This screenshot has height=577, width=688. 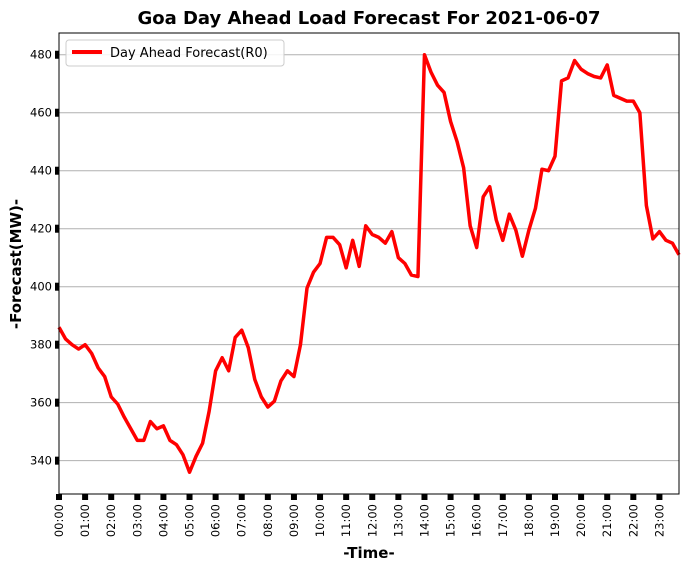 What do you see at coordinates (189, 53) in the screenshot?
I see `legend-label: Day Ahead Forecast(R0)` at bounding box center [189, 53].